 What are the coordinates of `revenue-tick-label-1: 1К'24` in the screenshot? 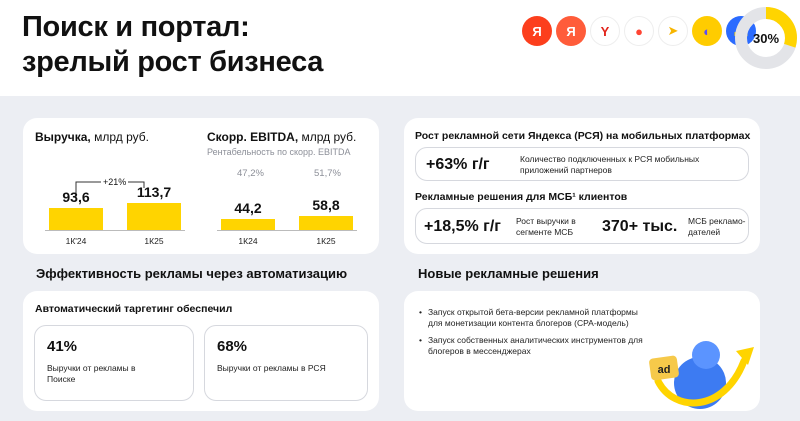 It's located at (76, 241).